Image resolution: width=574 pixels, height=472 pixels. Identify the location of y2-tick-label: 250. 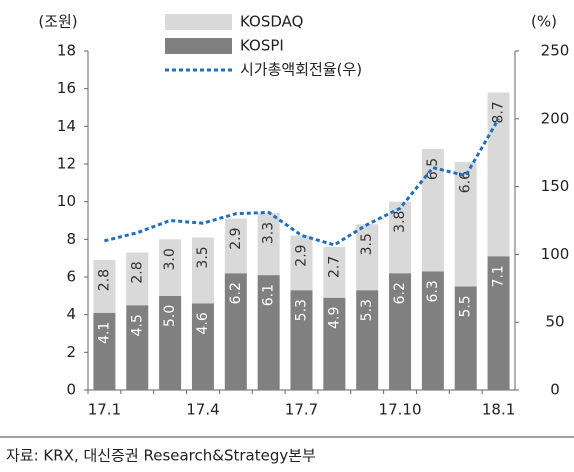
(555, 51).